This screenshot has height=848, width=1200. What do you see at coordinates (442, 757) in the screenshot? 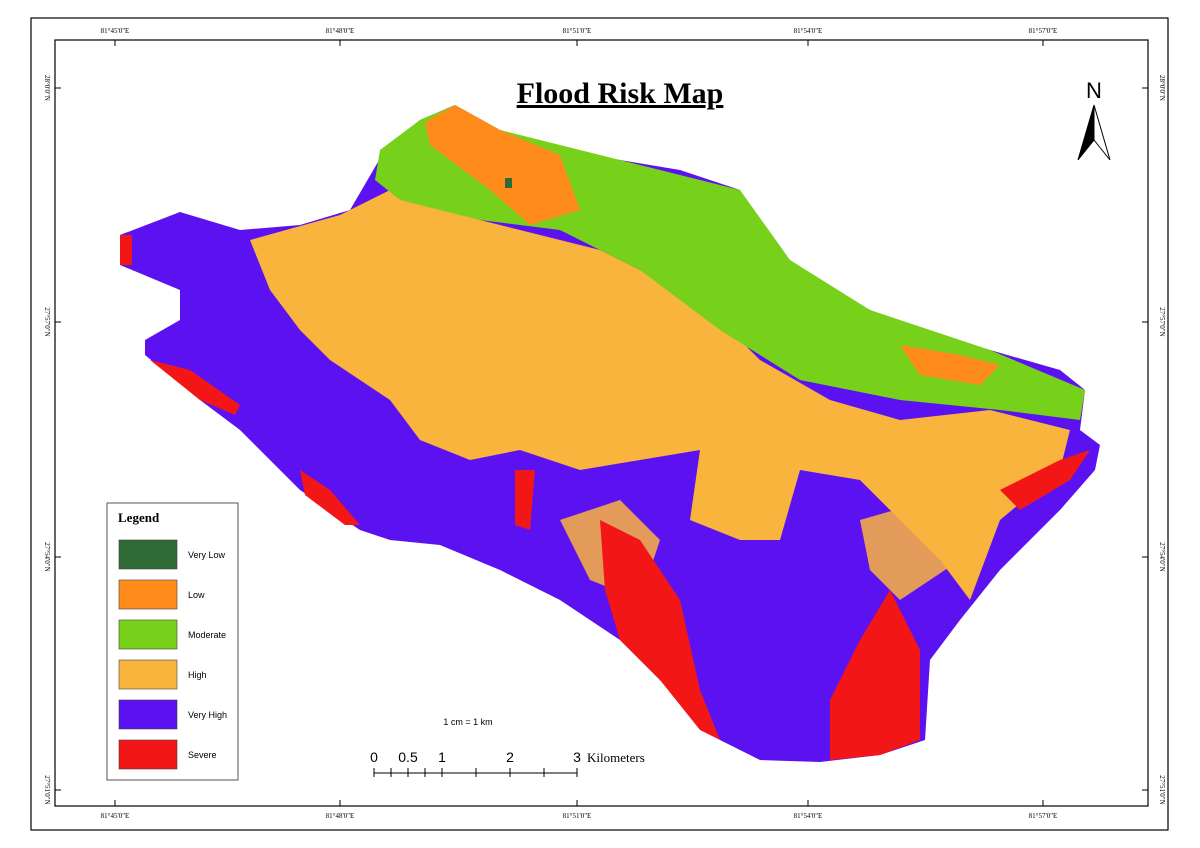
I see `scale-label: 1` at bounding box center [442, 757].